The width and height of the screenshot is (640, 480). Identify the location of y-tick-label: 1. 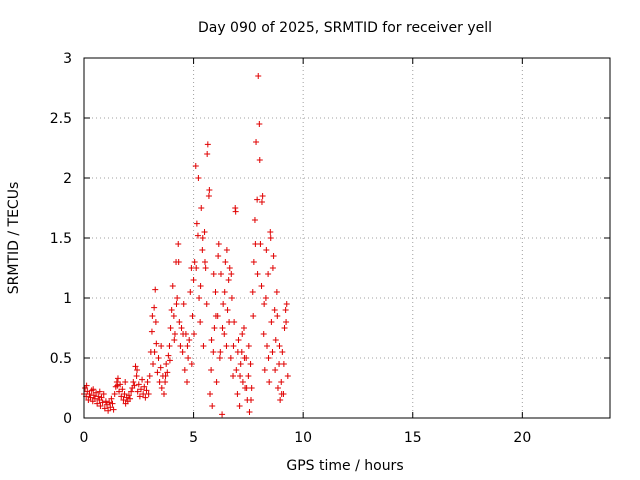
(67, 299).